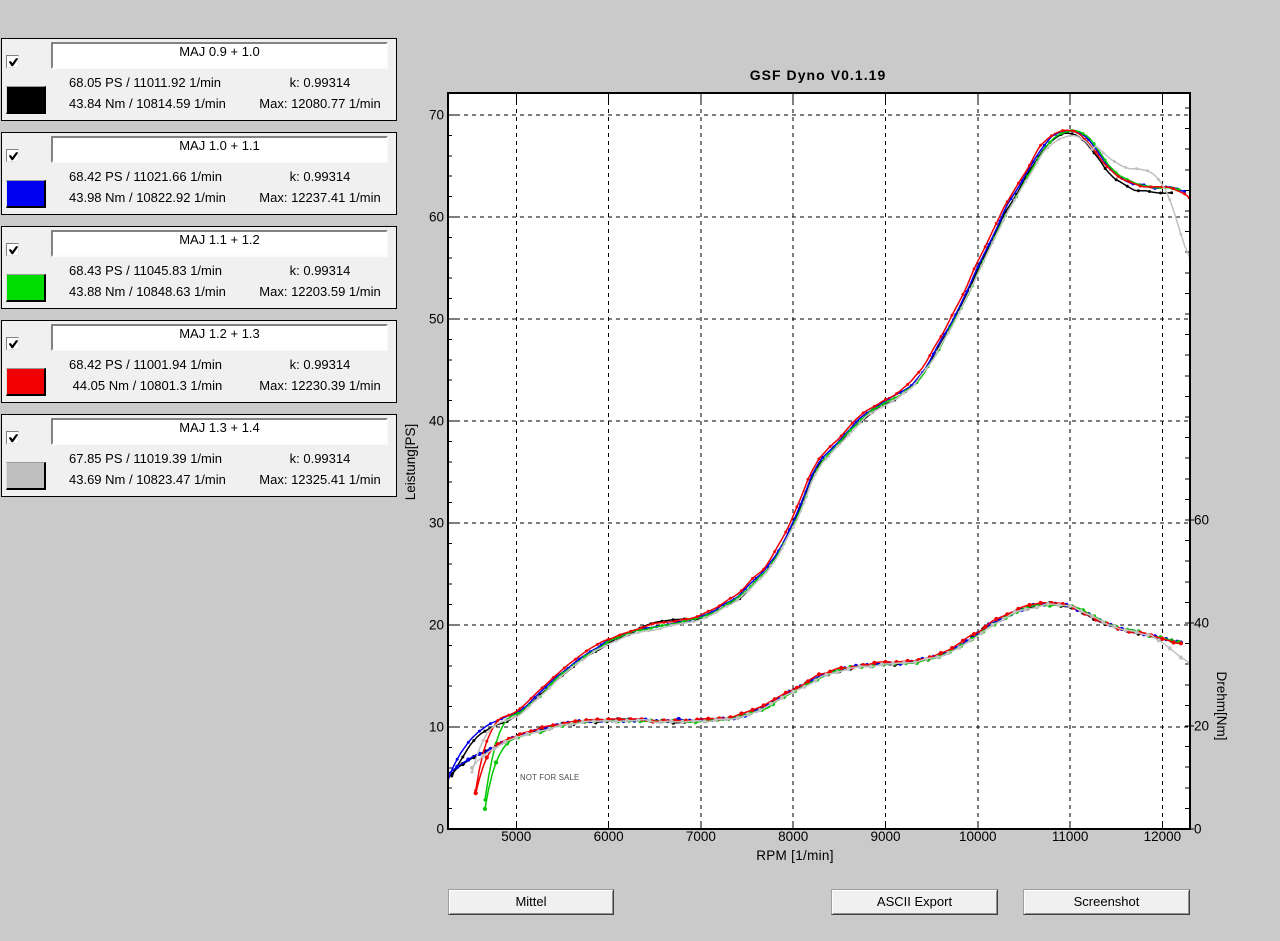 Image resolution: width=1280 pixels, height=941 pixels. Describe the element at coordinates (1221, 705) in the screenshot. I see `svg-text: Drehm[Nm]` at that location.